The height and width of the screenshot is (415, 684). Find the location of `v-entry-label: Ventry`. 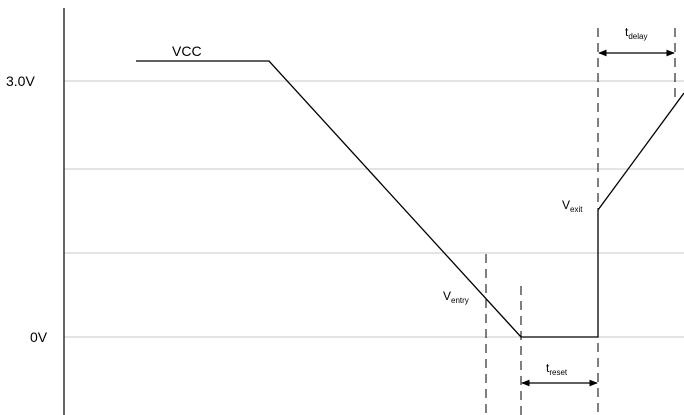

v-entry-label: Ventry is located at coordinates (456, 297).